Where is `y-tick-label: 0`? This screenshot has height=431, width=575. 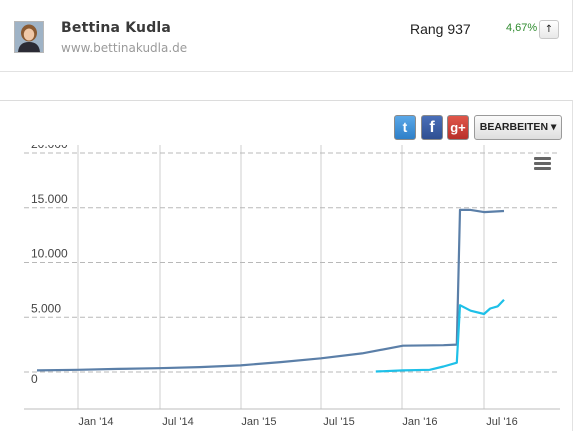
y-tick-label: 0 is located at coordinates (34, 379).